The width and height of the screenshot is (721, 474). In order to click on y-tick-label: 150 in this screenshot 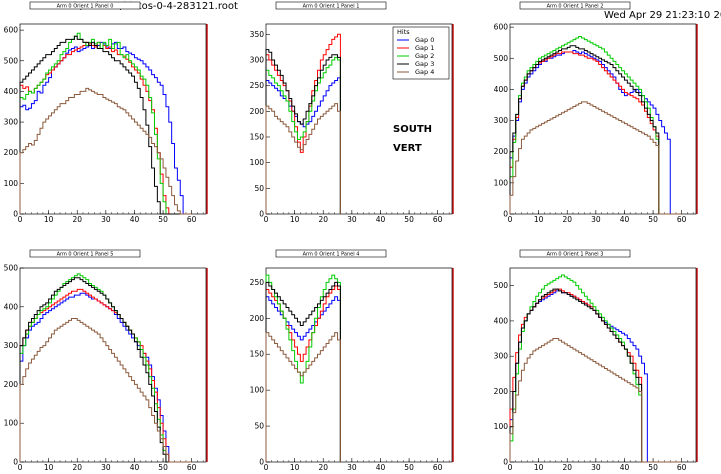, I will do `click(257, 136)`.